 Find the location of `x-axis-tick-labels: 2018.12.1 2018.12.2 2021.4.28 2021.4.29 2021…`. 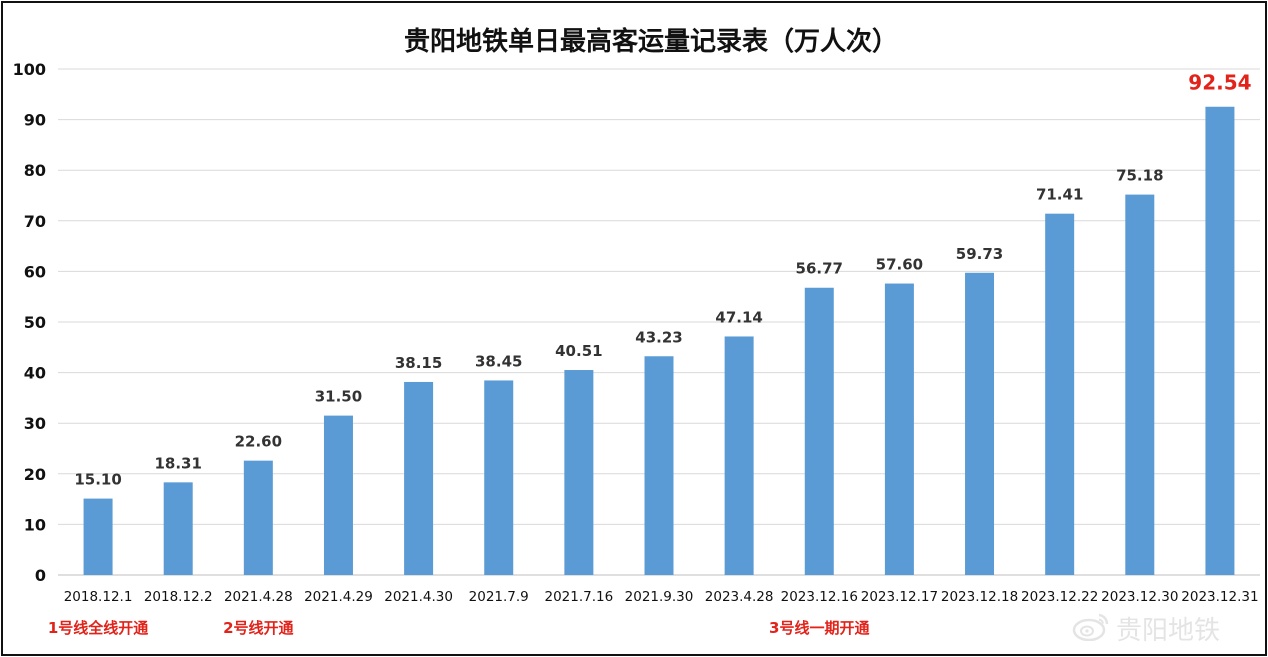

x-axis-tick-labels: 2018.12.1 2018.12.2 2021.4.28 2021.4.29 2021… is located at coordinates (661, 597).